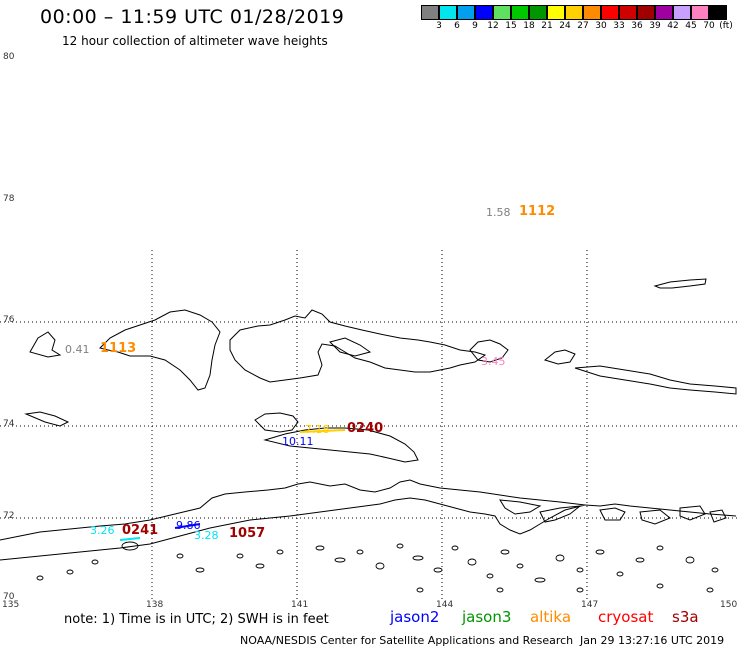 This screenshot has width=740, height=650. Describe the element at coordinates (118, 348) in the screenshot. I see `pass-time-label: 1113` at that location.